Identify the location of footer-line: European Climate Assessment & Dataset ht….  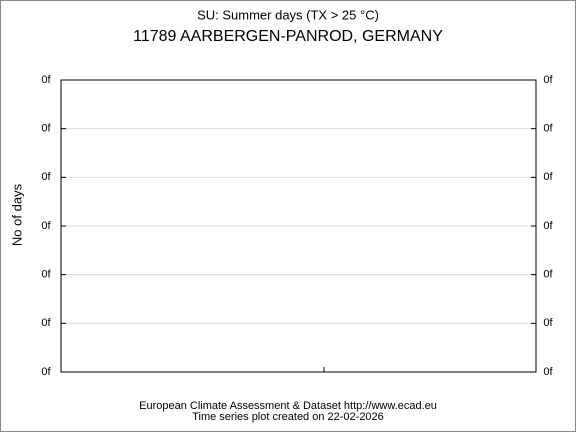
(288, 406).